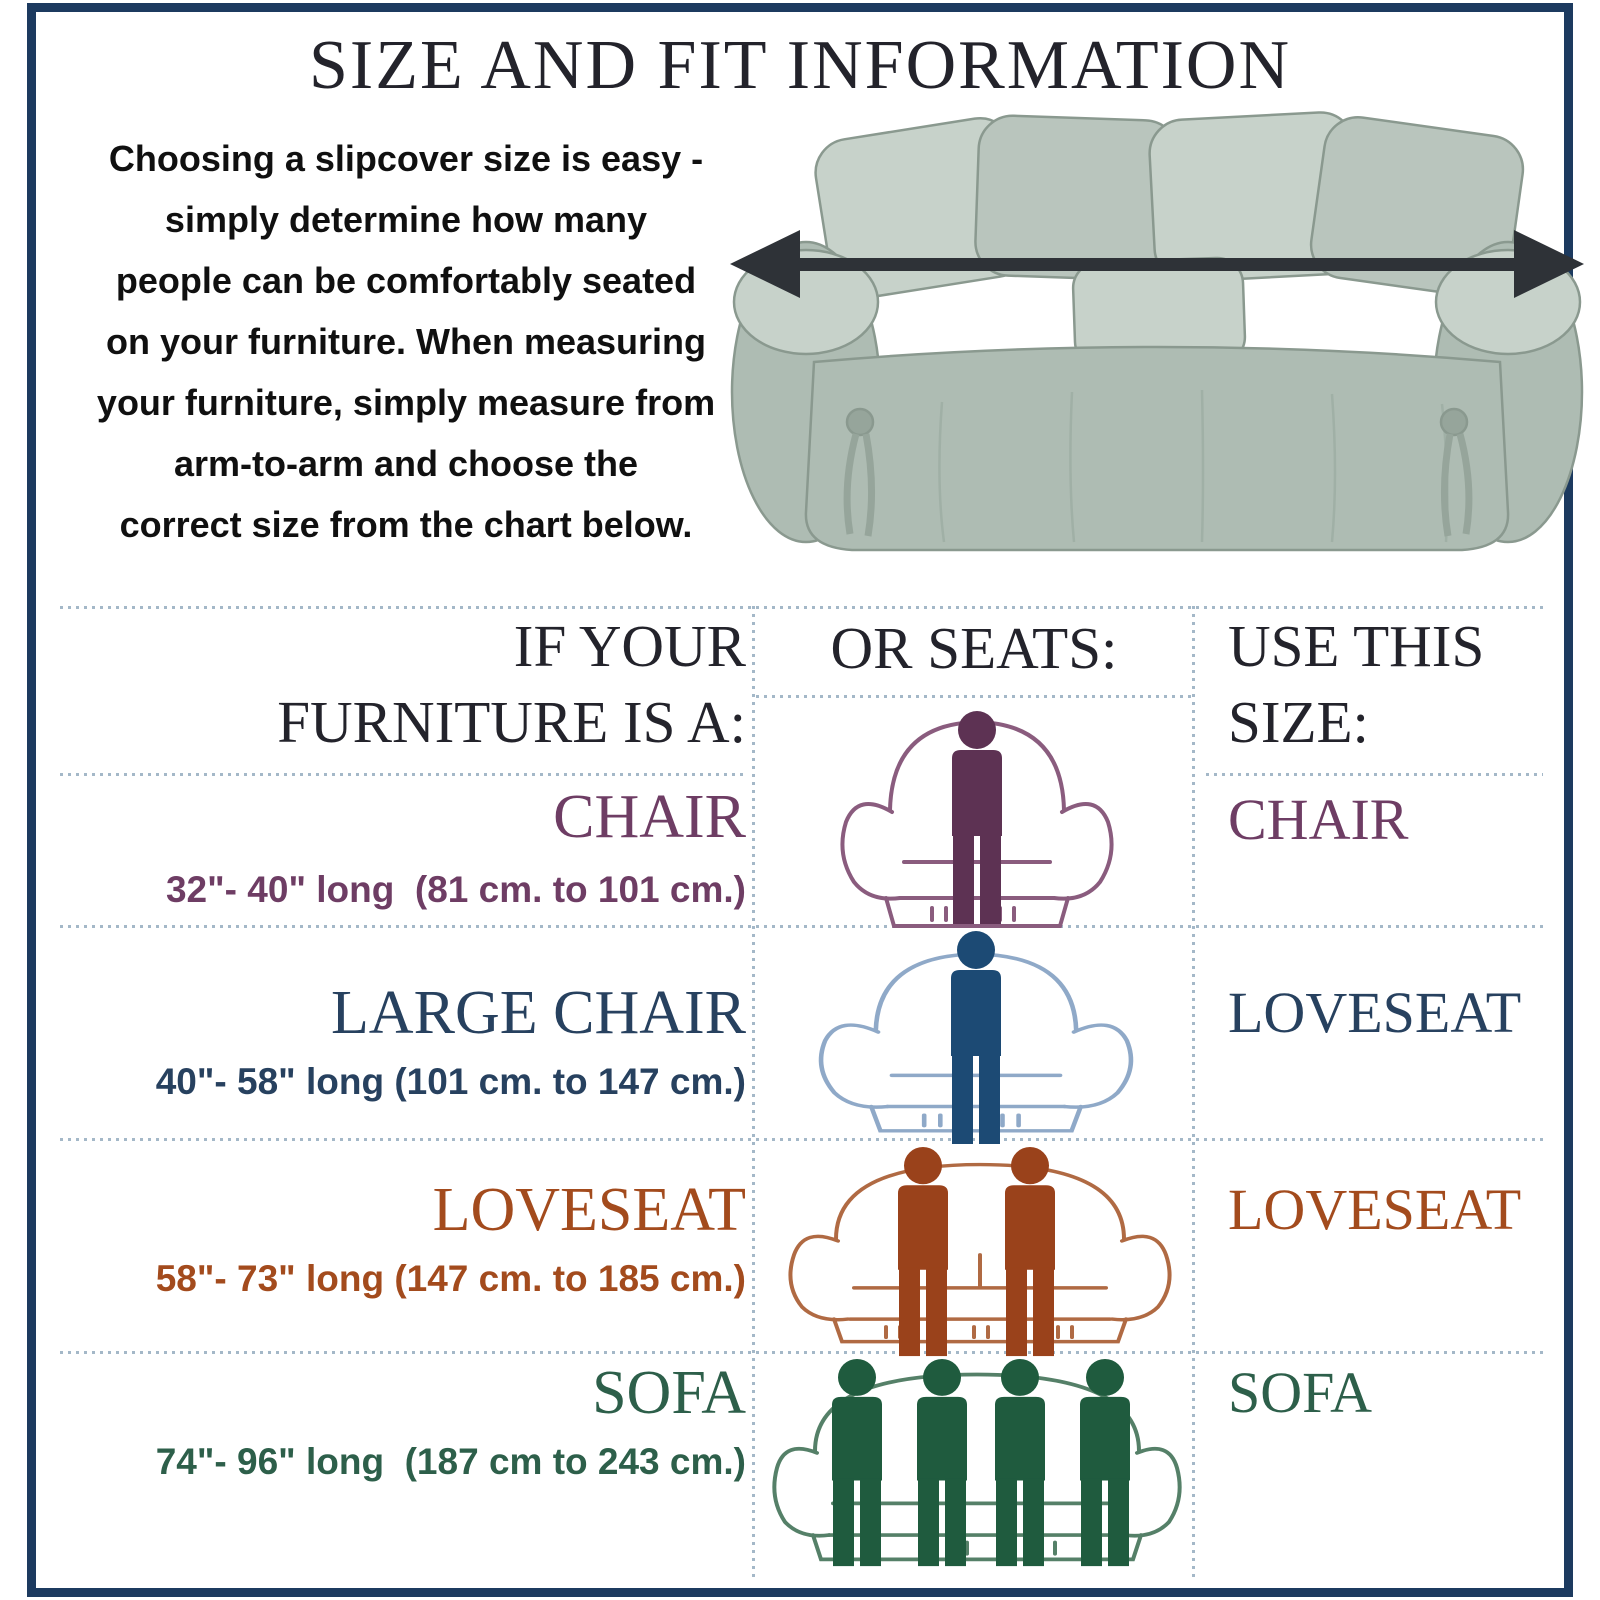 Image resolution: width=1600 pixels, height=1600 pixels. What do you see at coordinates (974, 648) in the screenshot?
I see `column-header-seats: OR SEATS:` at bounding box center [974, 648].